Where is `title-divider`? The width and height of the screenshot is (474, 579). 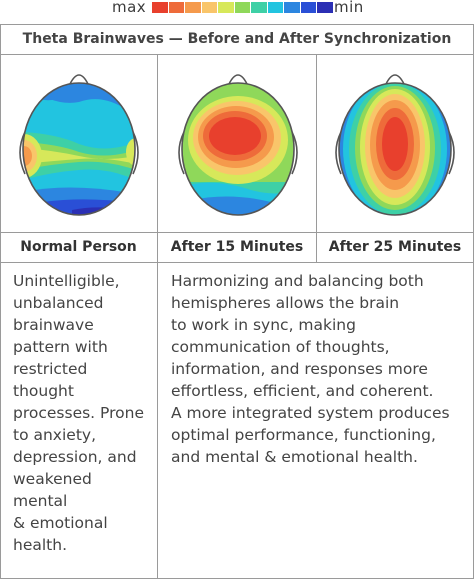
title-divider is located at coordinates (237, 54).